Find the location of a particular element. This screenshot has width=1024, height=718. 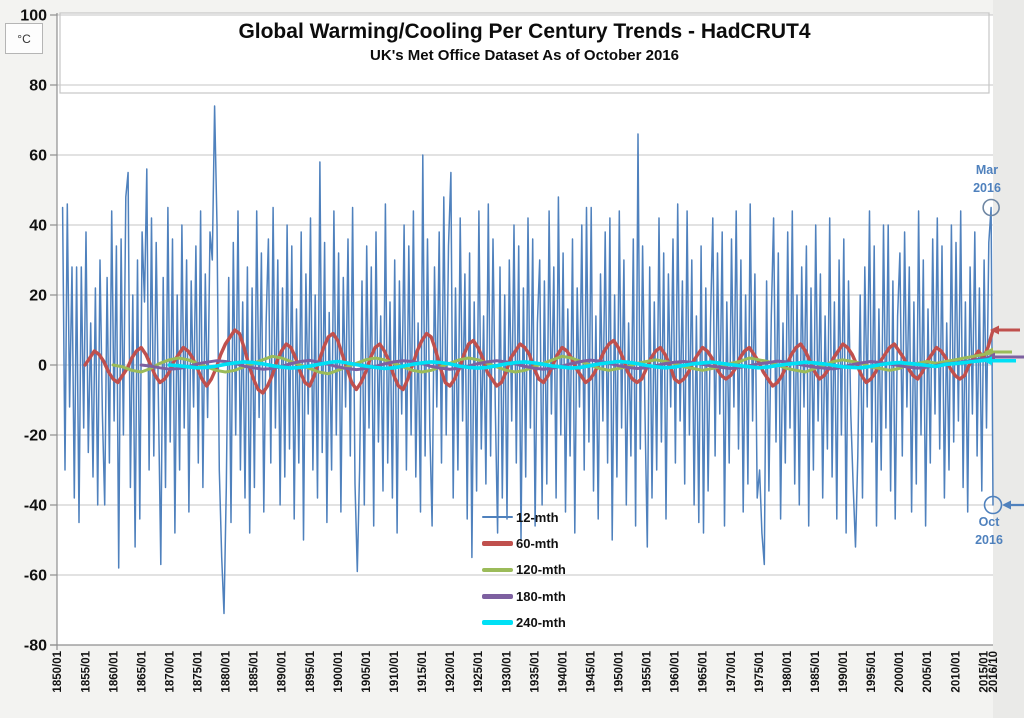

series-line-60-mth is located at coordinates (539, 361).